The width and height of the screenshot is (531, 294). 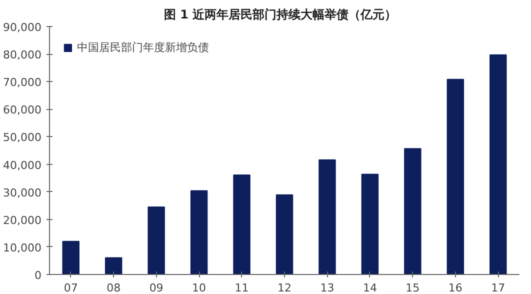 What do you see at coordinates (199, 288) in the screenshot?
I see `x-tick-label: 10` at bounding box center [199, 288].